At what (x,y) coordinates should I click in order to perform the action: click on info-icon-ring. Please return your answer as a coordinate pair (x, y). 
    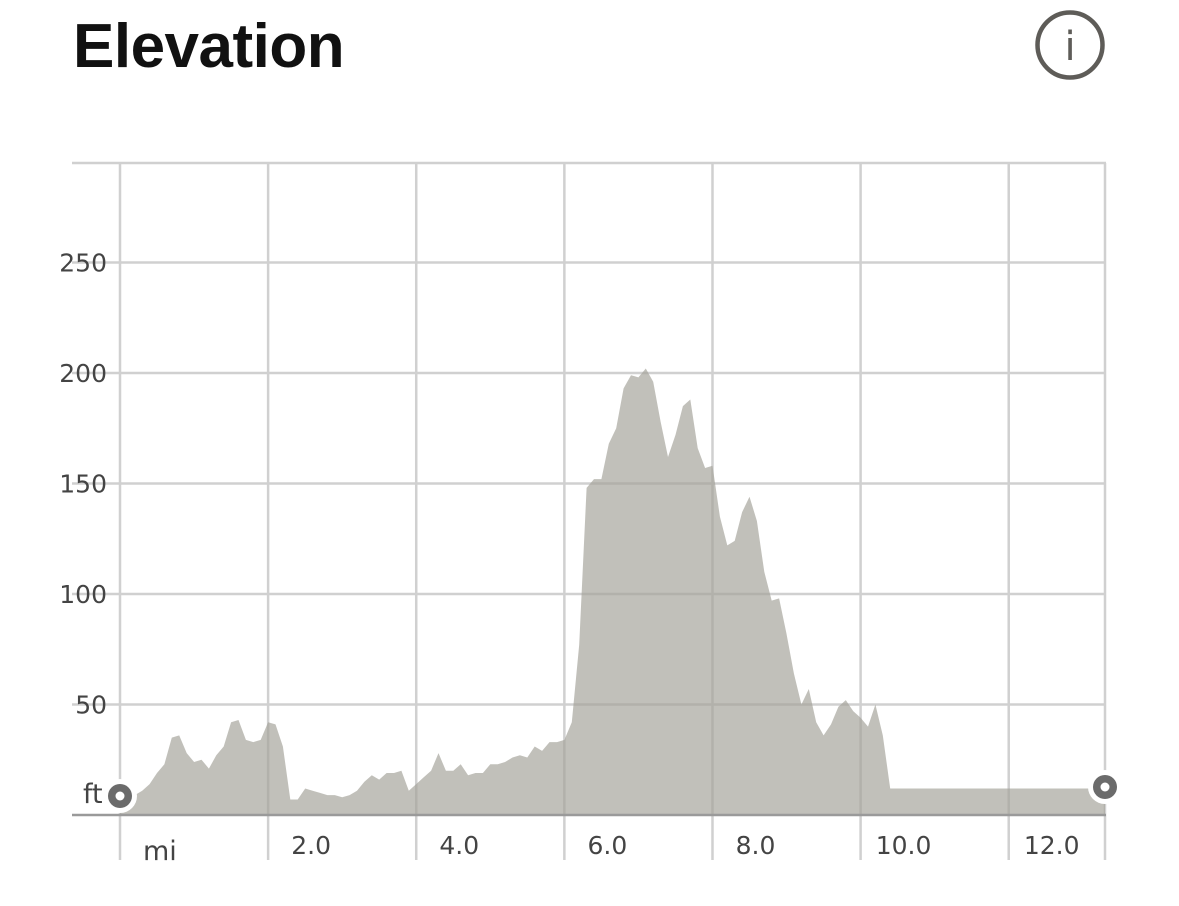
    Looking at the image, I should click on (1070, 45).